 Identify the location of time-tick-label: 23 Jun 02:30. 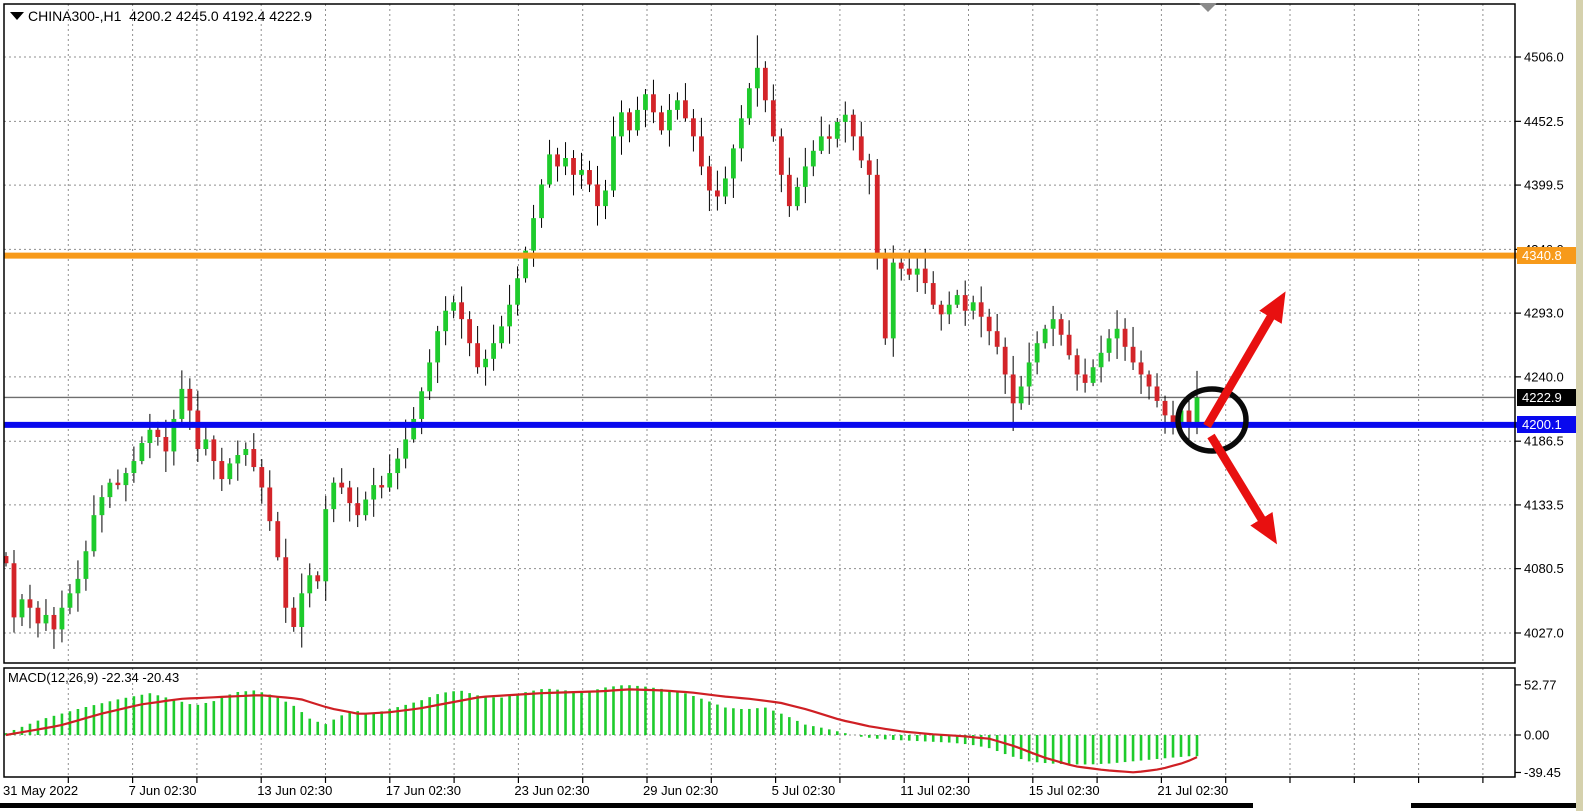
(551, 790).